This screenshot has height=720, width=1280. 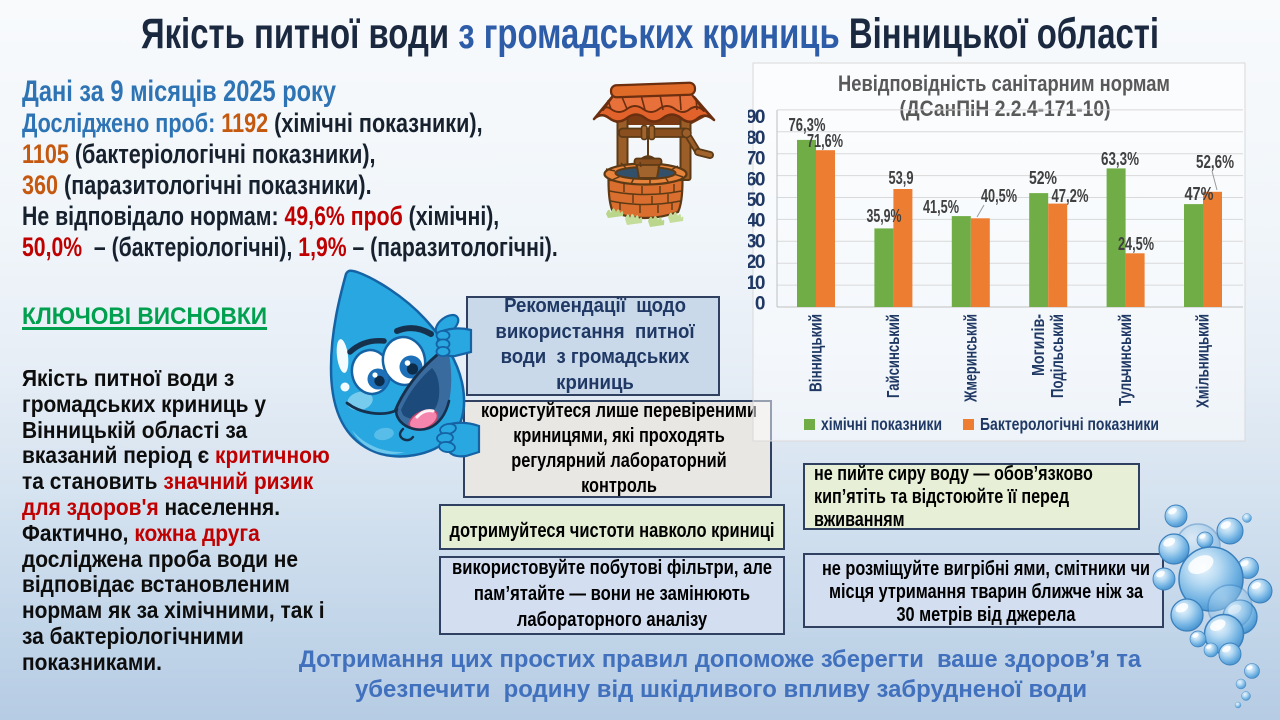 What do you see at coordinates (1136, 243) in the screenshot?
I see `svg-text: 24,5%` at bounding box center [1136, 243].